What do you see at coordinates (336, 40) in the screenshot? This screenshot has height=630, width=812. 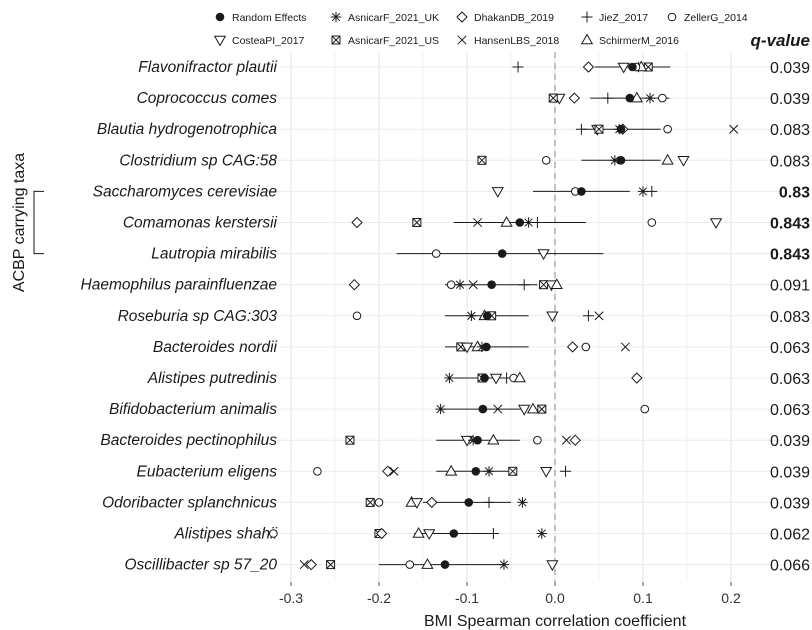 I see `legend-marker-crossed-square` at bounding box center [336, 40].